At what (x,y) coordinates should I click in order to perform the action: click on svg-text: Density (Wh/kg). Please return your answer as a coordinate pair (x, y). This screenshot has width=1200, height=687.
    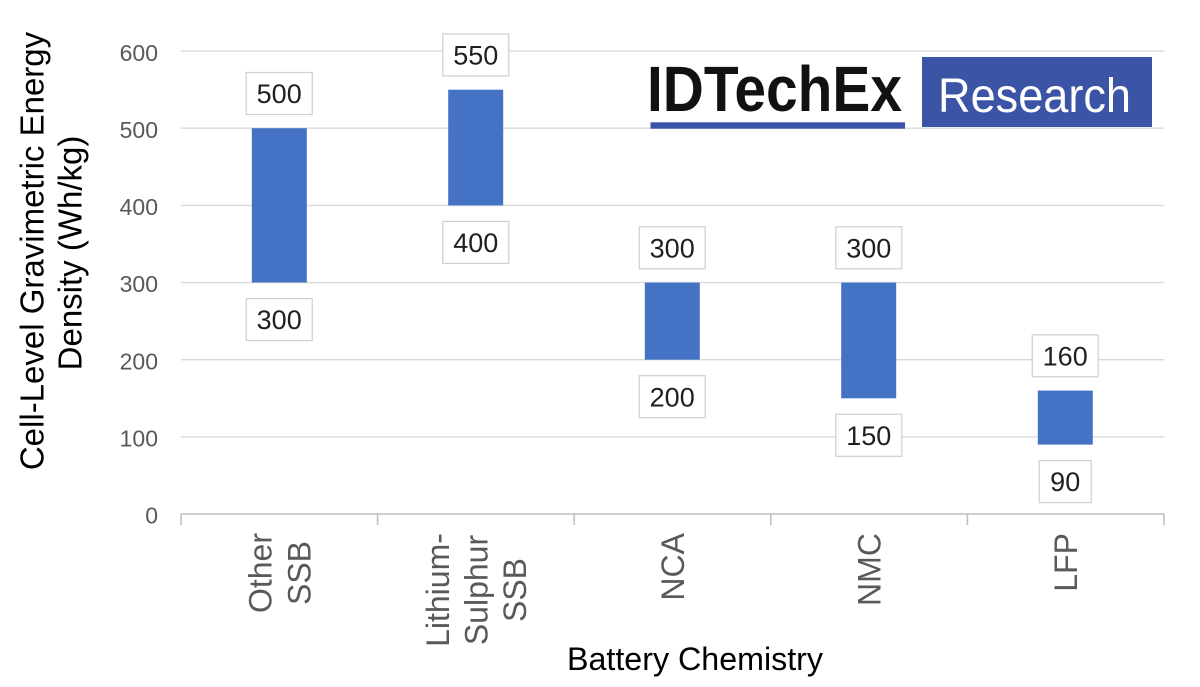
    Looking at the image, I should click on (70, 253).